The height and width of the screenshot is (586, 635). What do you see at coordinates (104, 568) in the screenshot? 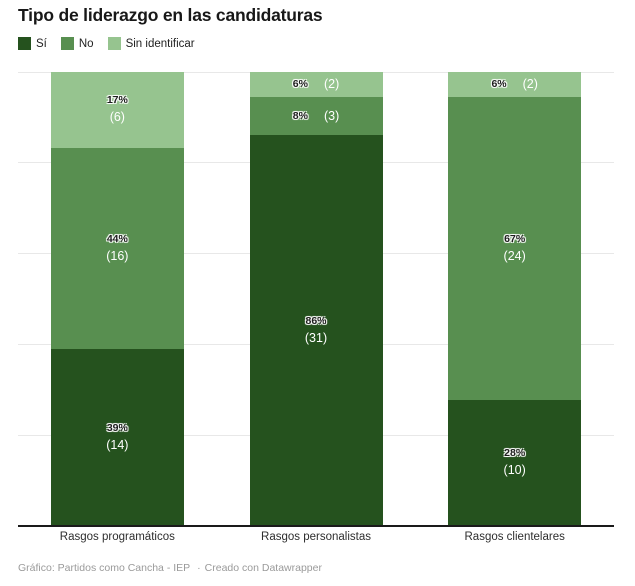
I see `footer-credit: Gráfico: Partidos como Cancha - IEP` at bounding box center [104, 568].